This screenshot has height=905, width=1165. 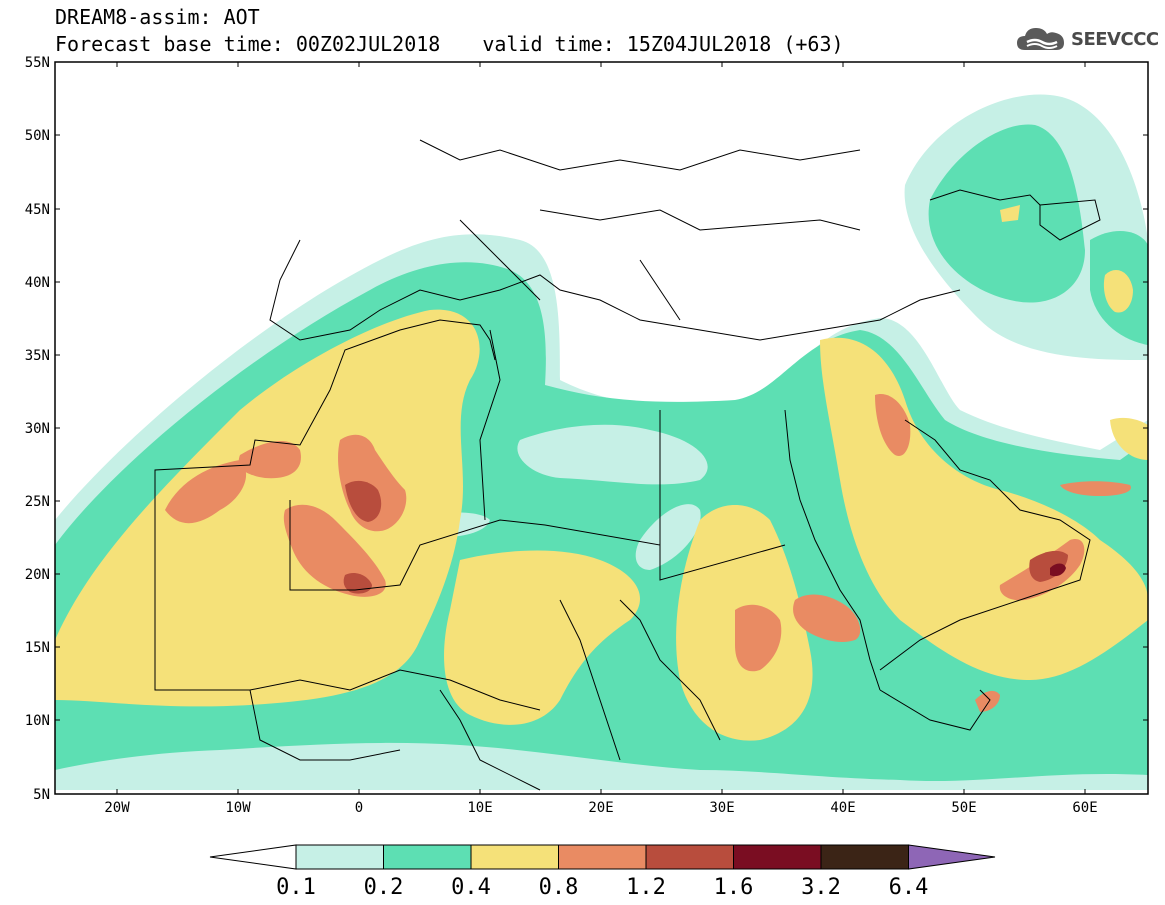 I want to click on lat-label: 10N, so click(x=37, y=721).